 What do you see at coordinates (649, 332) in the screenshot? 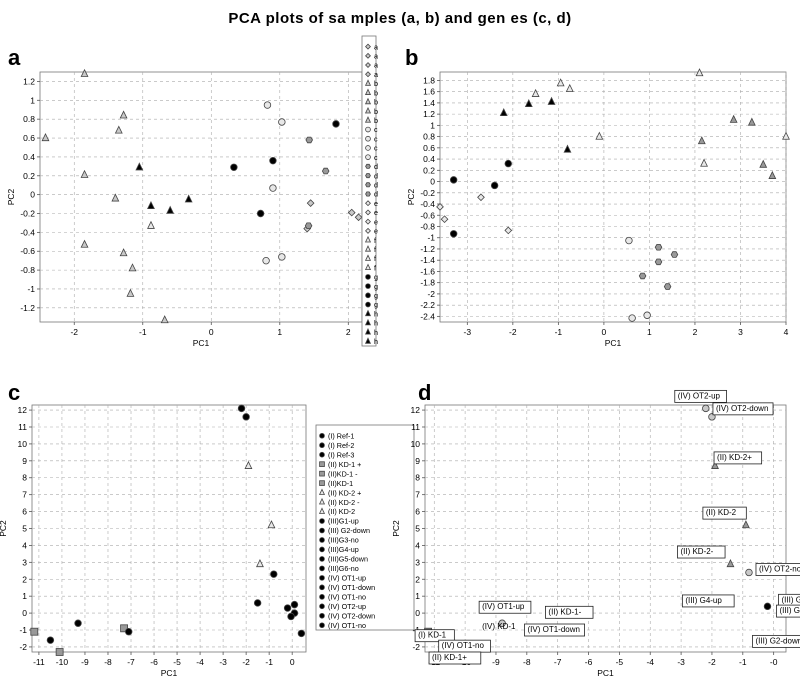
I see `x-tick-label: 1` at bounding box center [649, 332].